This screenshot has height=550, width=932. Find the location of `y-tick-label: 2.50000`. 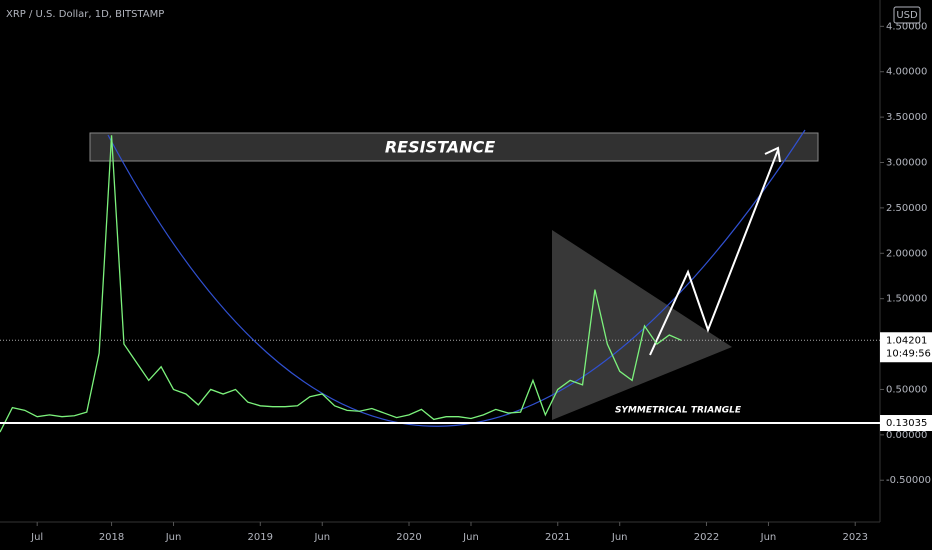

y-tick-label: 2.50000 is located at coordinates (906, 208).